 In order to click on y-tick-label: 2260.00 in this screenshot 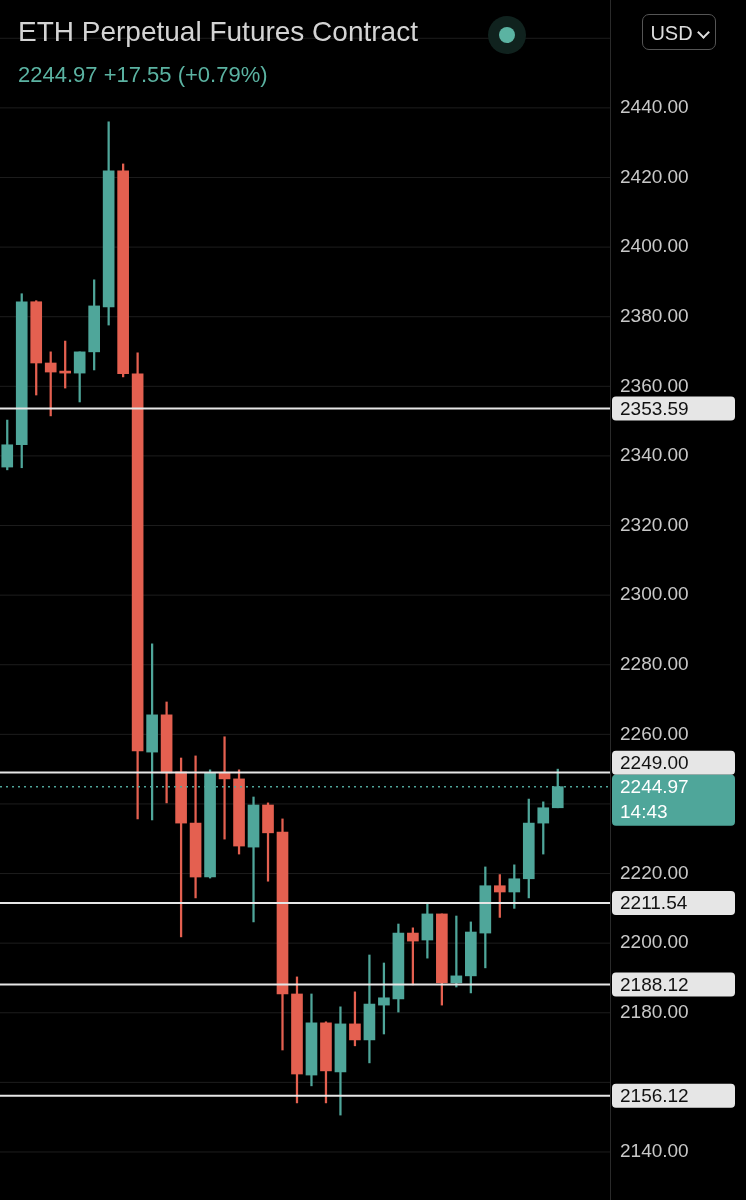, I will do `click(654, 733)`.